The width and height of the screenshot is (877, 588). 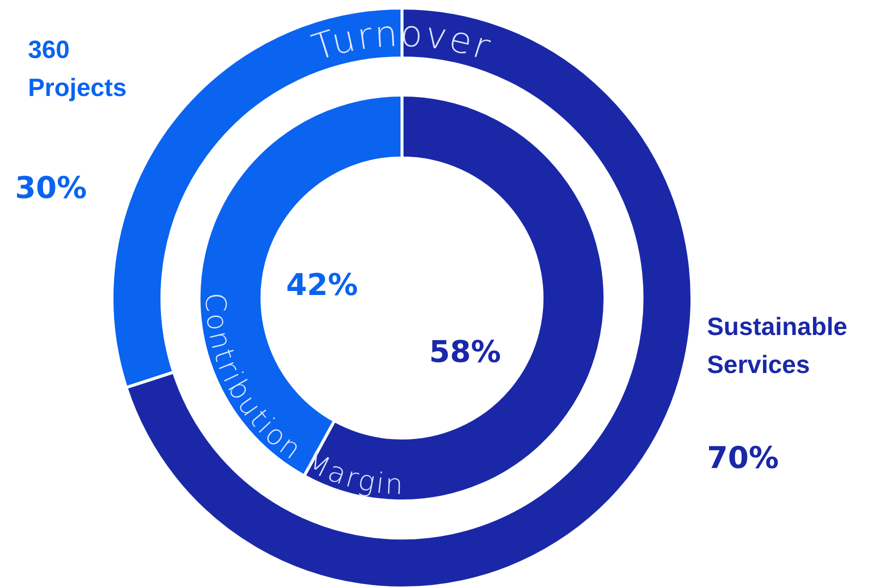 I want to click on data-label: 70%, so click(x=743, y=458).